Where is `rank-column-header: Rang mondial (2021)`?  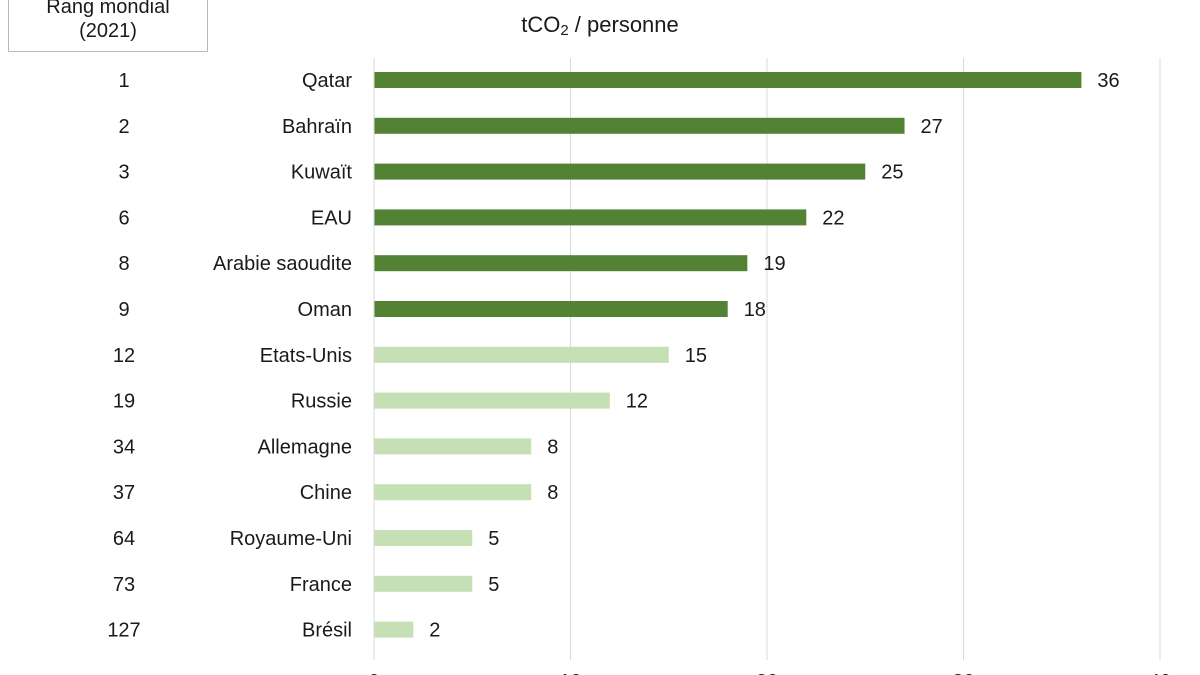
rank-column-header: Rang mondial (2021) is located at coordinates (108, 26).